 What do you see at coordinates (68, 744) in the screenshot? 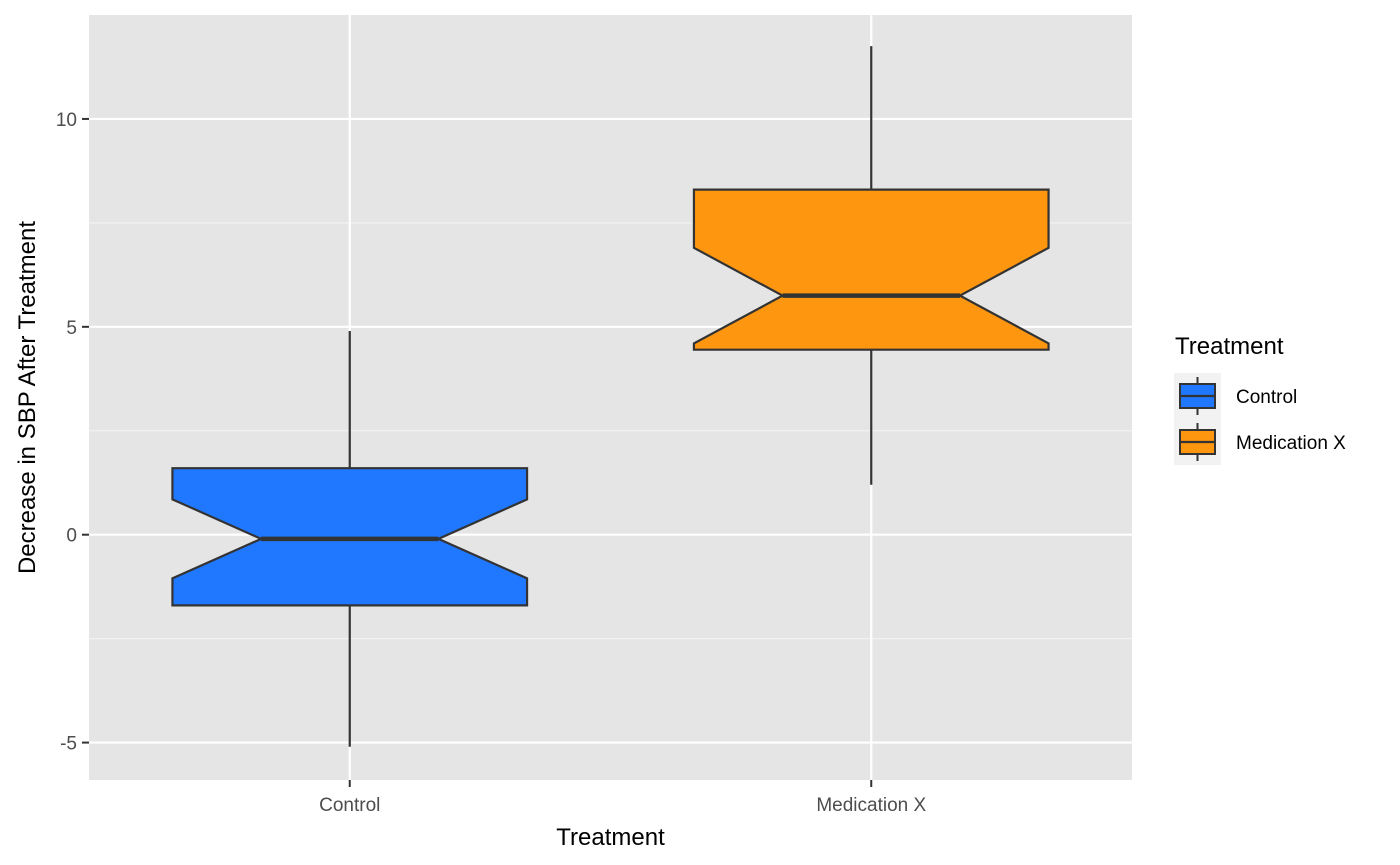
I see `y-tick-label: -5` at bounding box center [68, 744].